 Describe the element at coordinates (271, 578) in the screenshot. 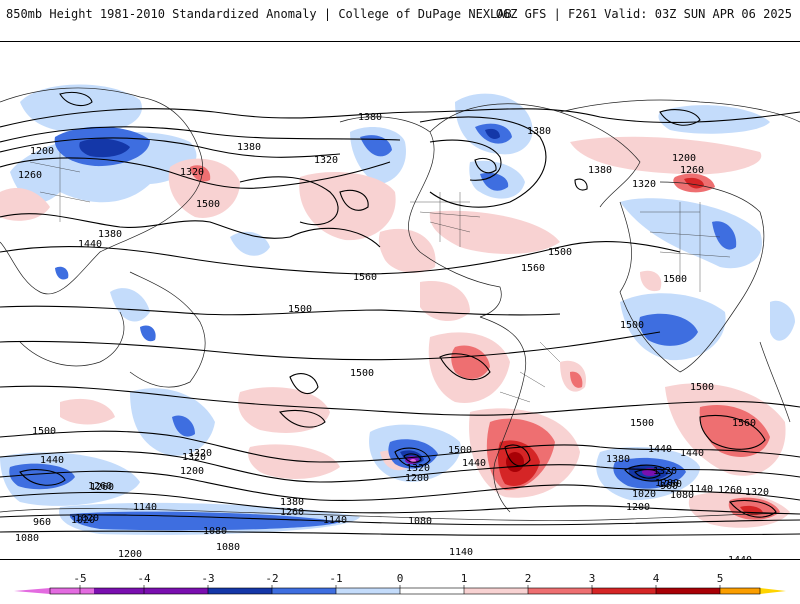

I see `colorbar-tick-label: -2` at that location.